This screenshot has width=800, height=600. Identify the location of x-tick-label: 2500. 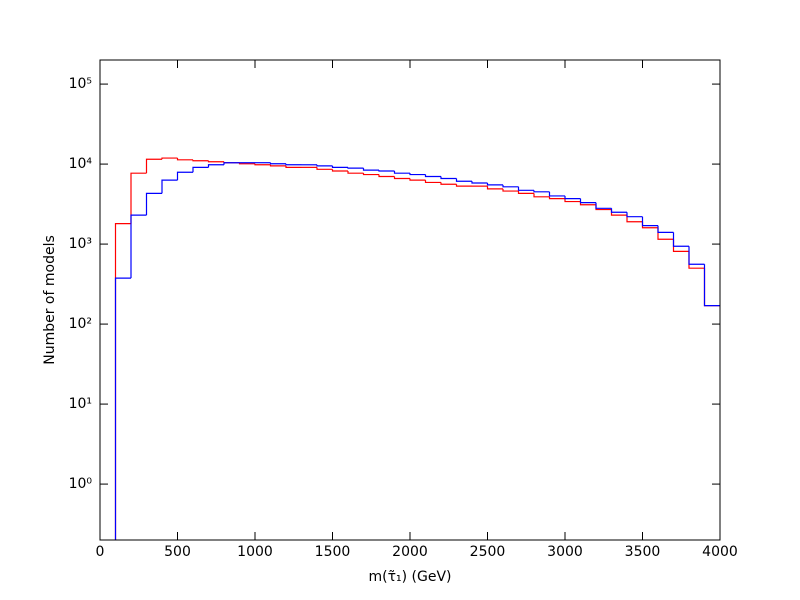
(488, 552).